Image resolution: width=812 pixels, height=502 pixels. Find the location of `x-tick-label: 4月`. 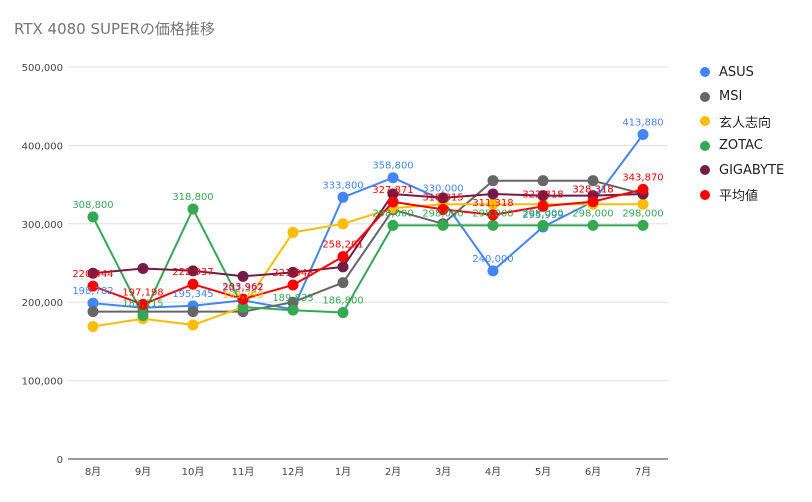

x-tick-label: 4月 is located at coordinates (493, 472).